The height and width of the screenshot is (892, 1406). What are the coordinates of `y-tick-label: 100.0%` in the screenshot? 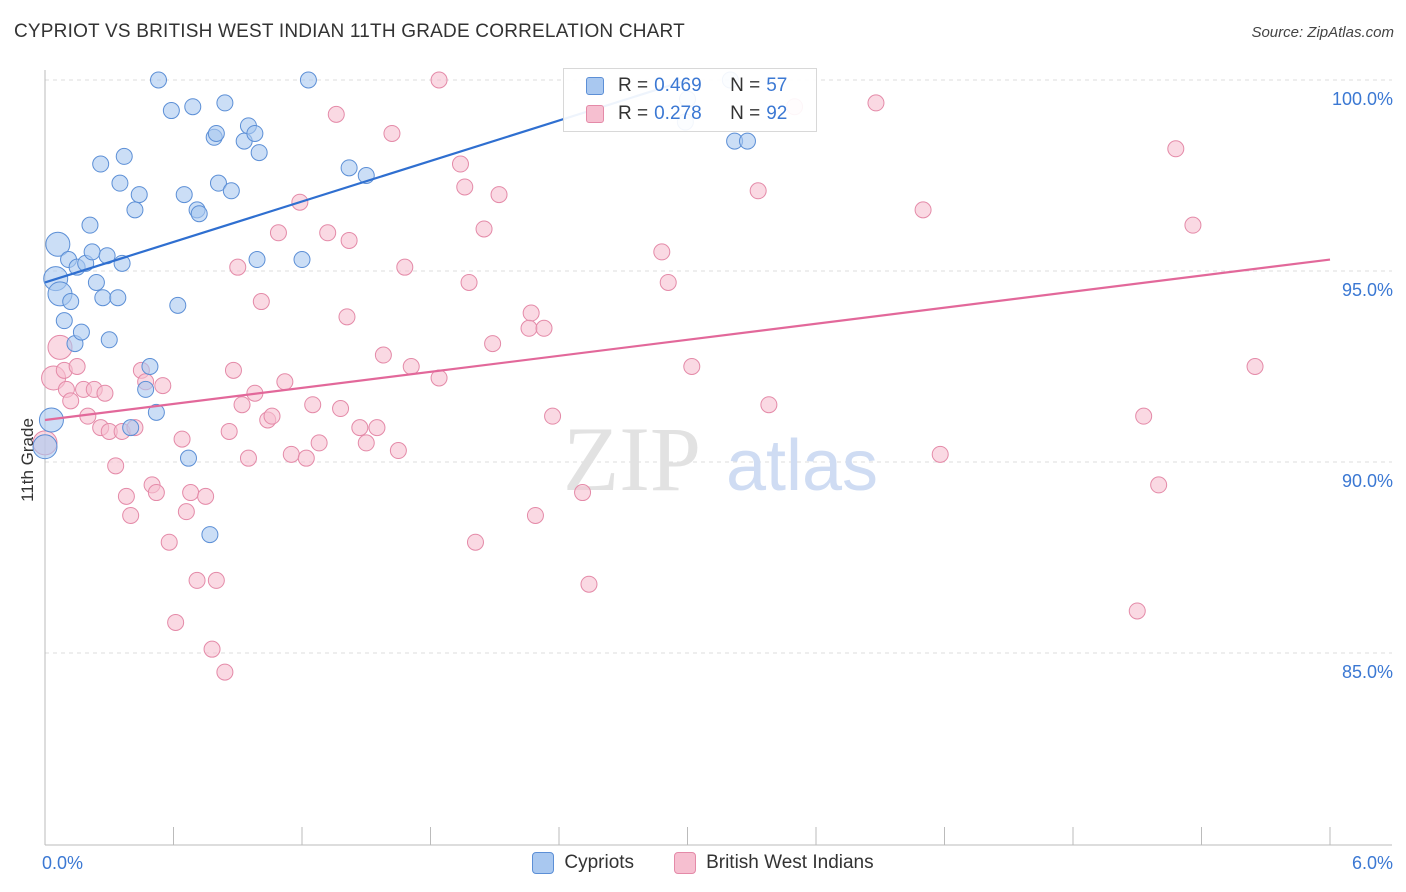 It's located at (1362, 99).